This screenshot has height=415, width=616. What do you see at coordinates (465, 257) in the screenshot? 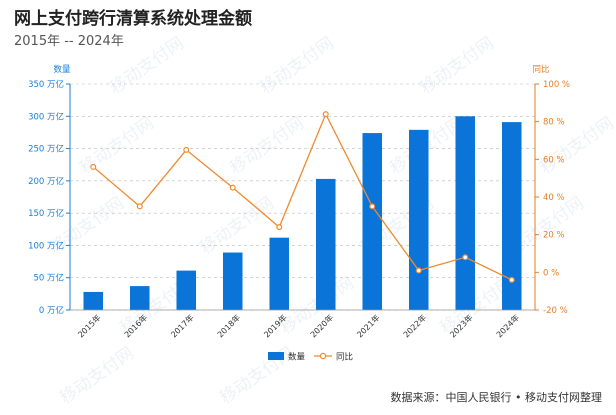
I see `yoy-point-2023年` at bounding box center [465, 257].